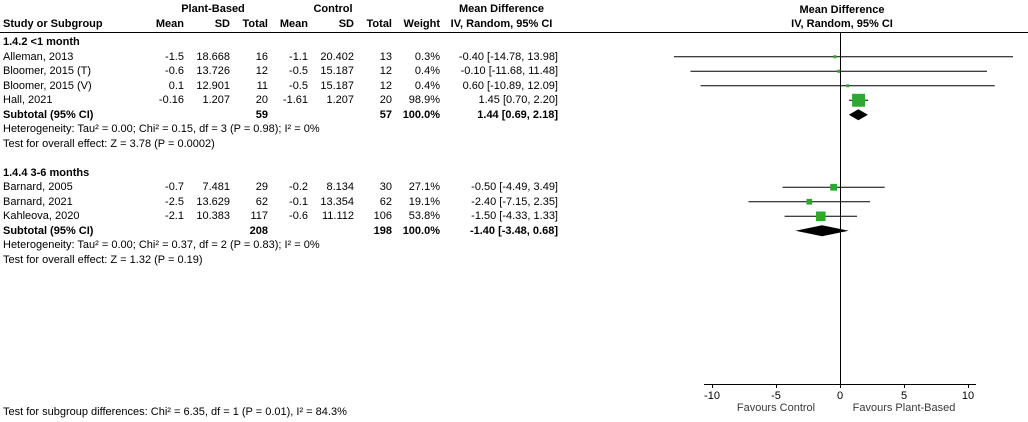 The image size is (1028, 422). Describe the element at coordinates (169, 24) in the screenshot. I see `mean1-col-header: Mean` at that location.